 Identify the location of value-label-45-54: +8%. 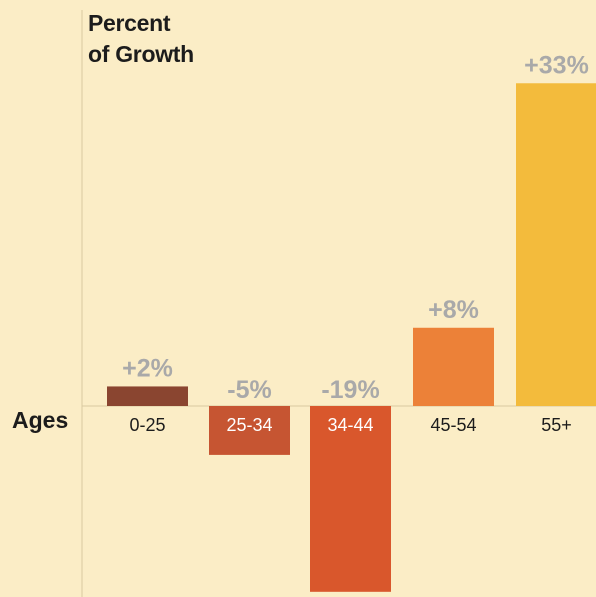
(453, 310).